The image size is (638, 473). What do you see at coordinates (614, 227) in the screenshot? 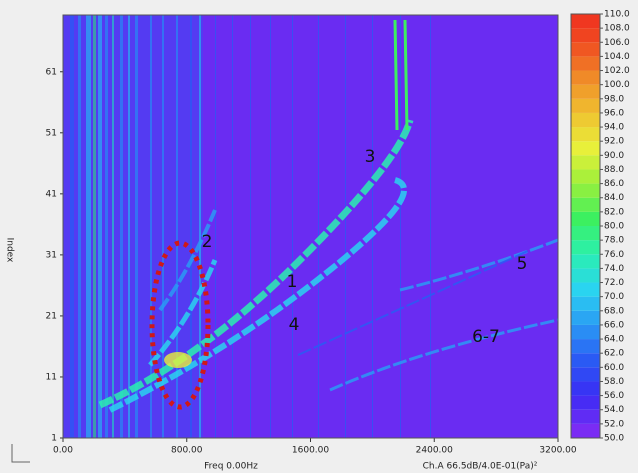
I see `colorbar-label: 80.0` at bounding box center [614, 227].